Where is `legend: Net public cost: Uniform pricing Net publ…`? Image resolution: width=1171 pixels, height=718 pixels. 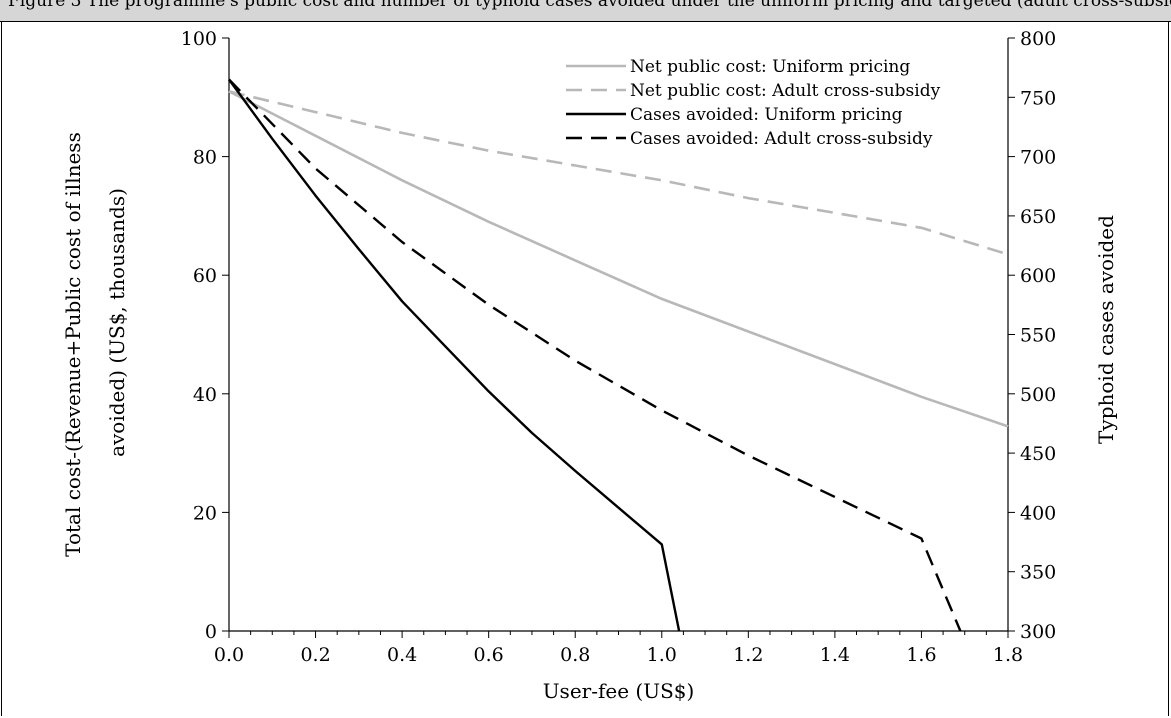 legend: Net public cost: Uniform pricing Net publ… is located at coordinates (753, 103).